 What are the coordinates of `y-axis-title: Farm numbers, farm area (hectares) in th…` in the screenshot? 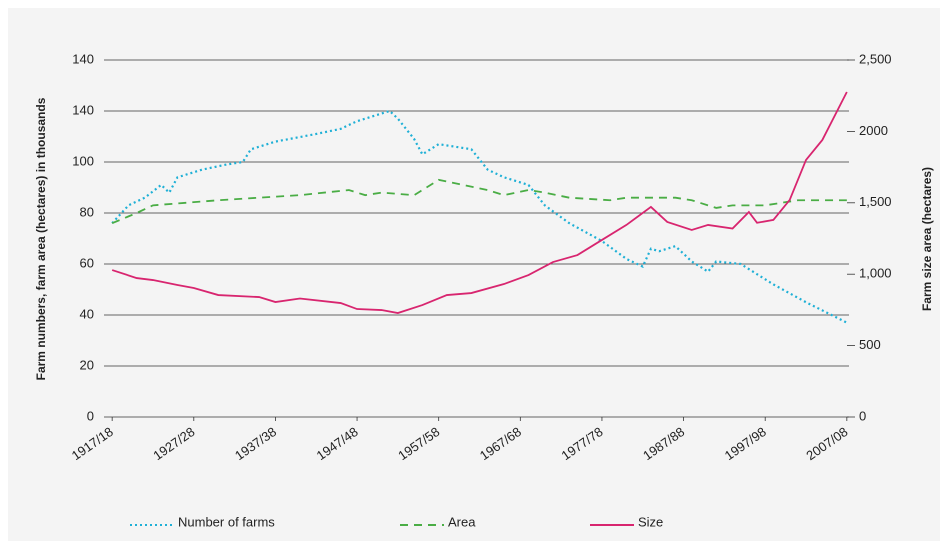 It's located at (41, 238).